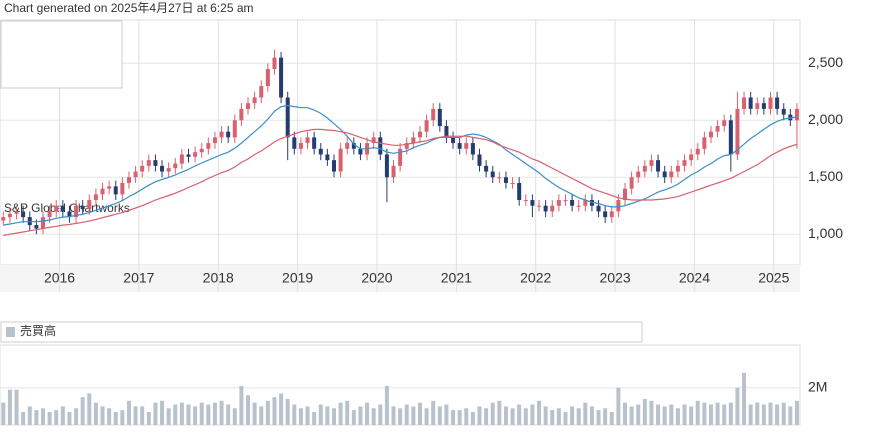 The height and width of the screenshot is (432, 873). Describe the element at coordinates (825, 176) in the screenshot. I see `y-tick-label: 1,500` at that location.